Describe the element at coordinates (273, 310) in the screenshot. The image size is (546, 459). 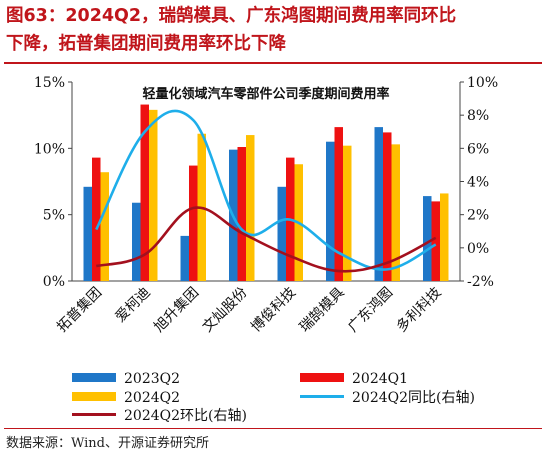
I see `x-tick-label: 博俊科技` at that location.